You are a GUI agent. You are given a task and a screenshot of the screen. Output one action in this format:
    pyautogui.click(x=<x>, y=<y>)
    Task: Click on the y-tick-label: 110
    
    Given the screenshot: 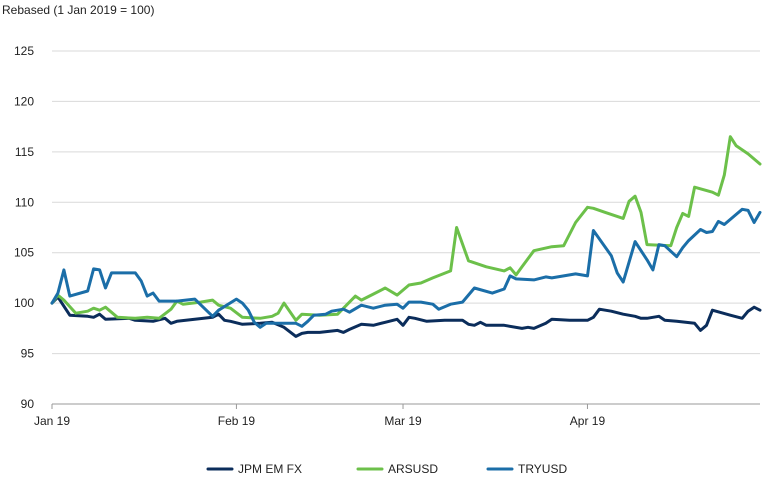 What is the action you would take?
    pyautogui.click(x=24, y=202)
    